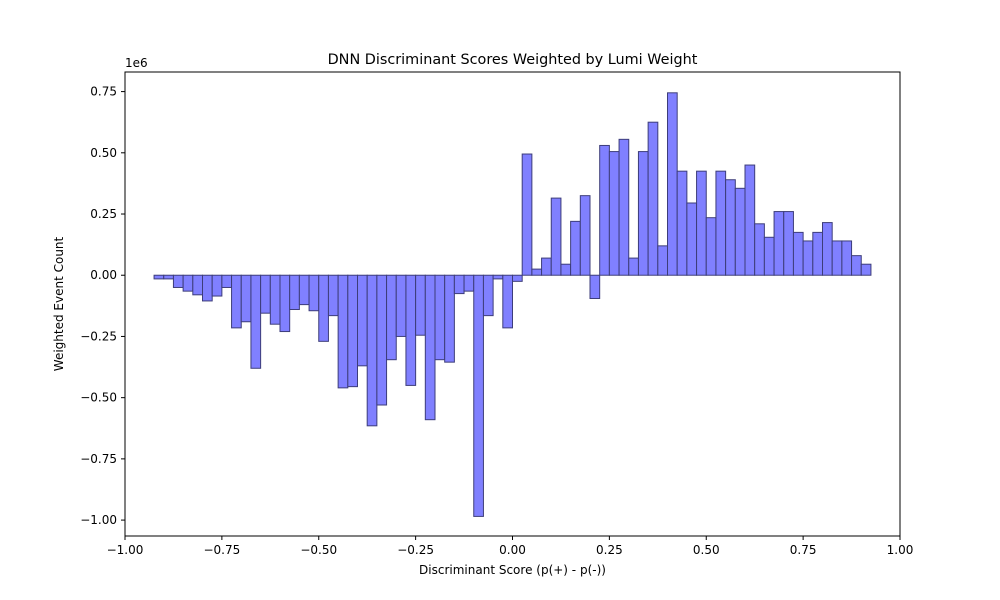 The width and height of the screenshot is (1000, 600). I want to click on x-axis-label: Discriminant Score (p(+) - p(-)), so click(512, 570).